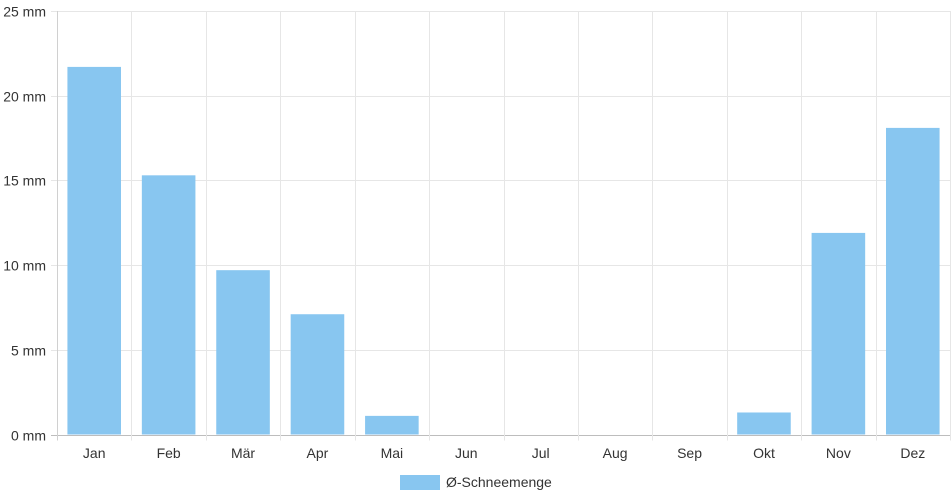 The width and height of the screenshot is (952, 500). I want to click on x-tick-label: Apr, so click(318, 453).